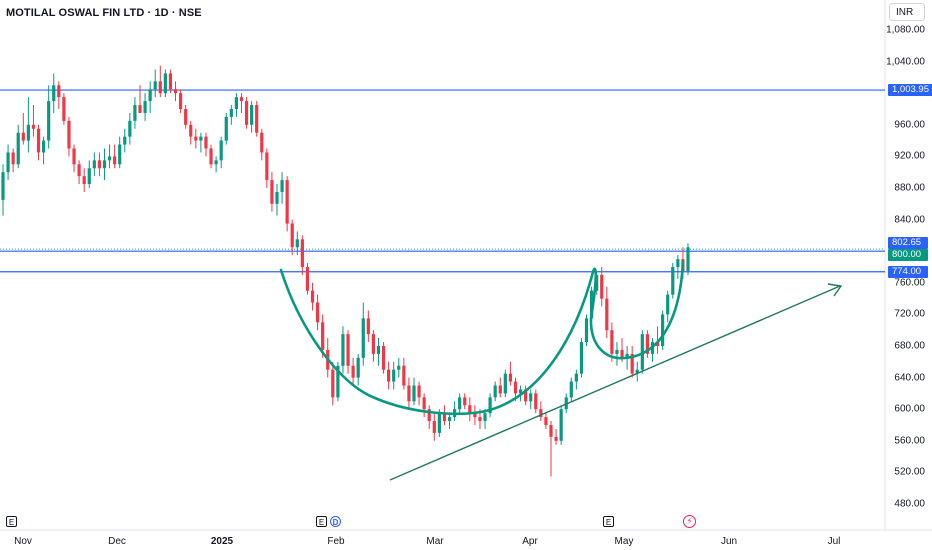 The width and height of the screenshot is (932, 550). Describe the element at coordinates (909, 156) in the screenshot. I see `y-axis-tick-label: 920.00` at that location.